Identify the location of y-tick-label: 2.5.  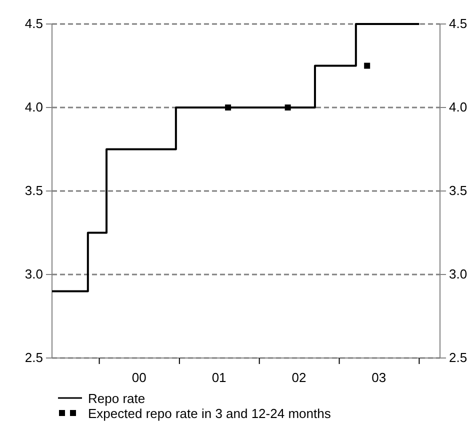
(33, 358).